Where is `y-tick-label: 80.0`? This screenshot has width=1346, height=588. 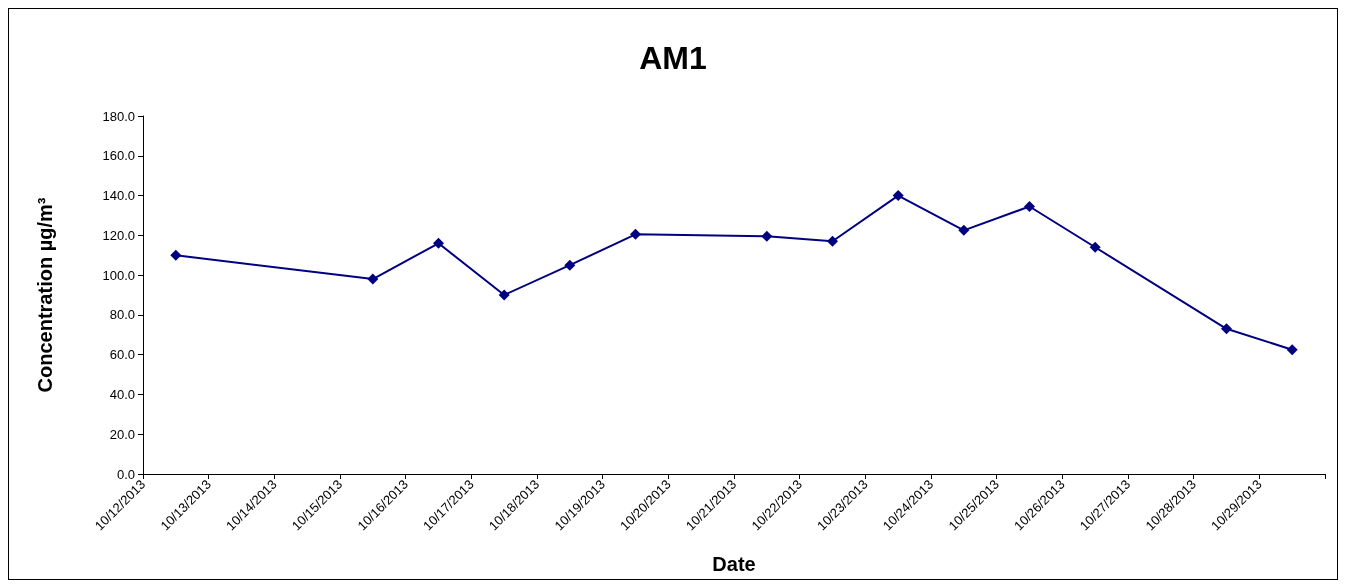
y-tick-label: 80.0 is located at coordinates (122, 315).